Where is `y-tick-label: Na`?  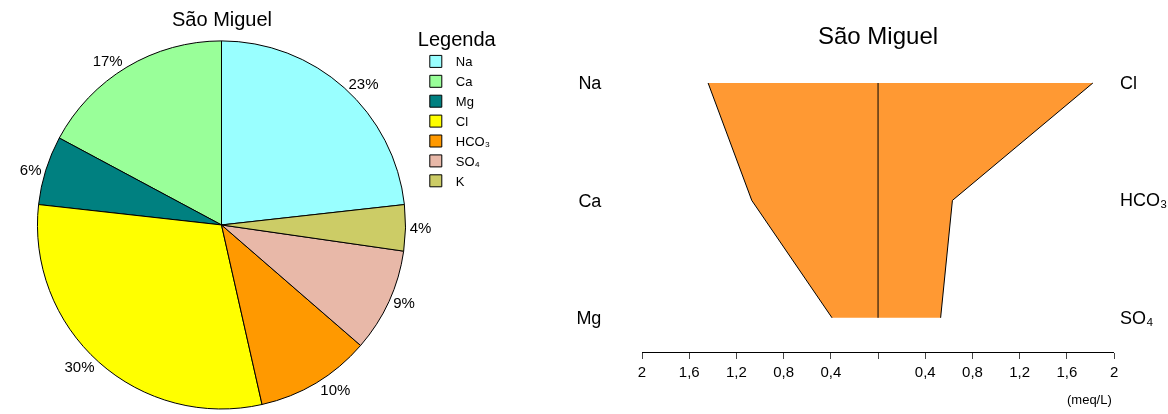 y-tick-label: Na is located at coordinates (590, 83).